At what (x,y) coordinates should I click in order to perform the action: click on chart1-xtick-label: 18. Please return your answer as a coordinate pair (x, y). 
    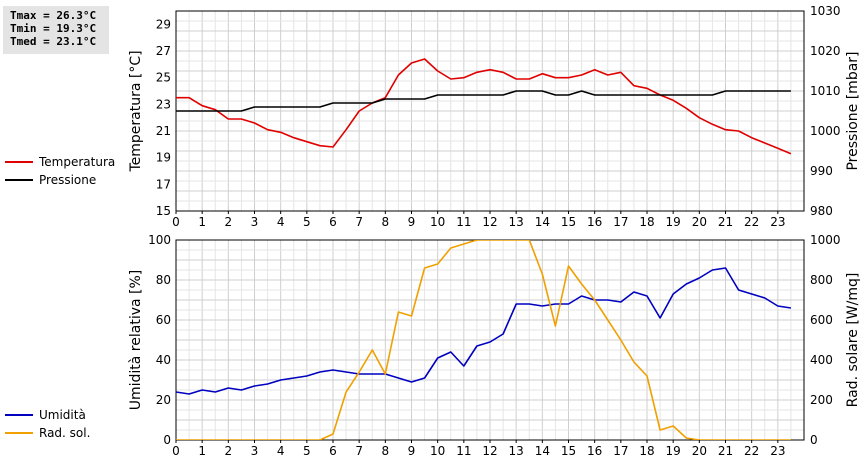
    Looking at the image, I should click on (646, 222).